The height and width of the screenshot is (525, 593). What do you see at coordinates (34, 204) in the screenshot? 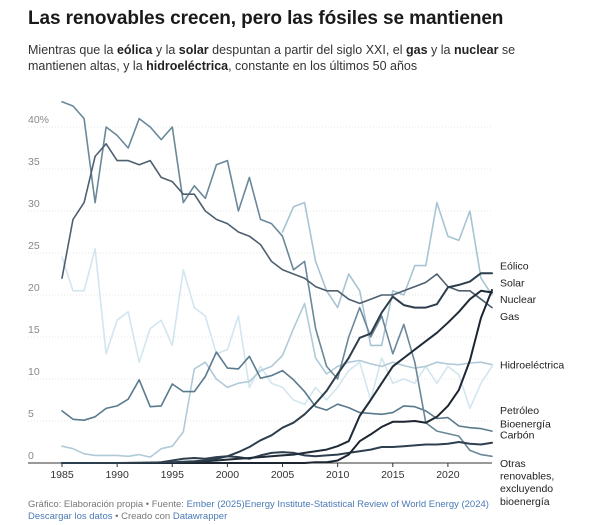
I see `y-tick-label: 30` at bounding box center [34, 204].